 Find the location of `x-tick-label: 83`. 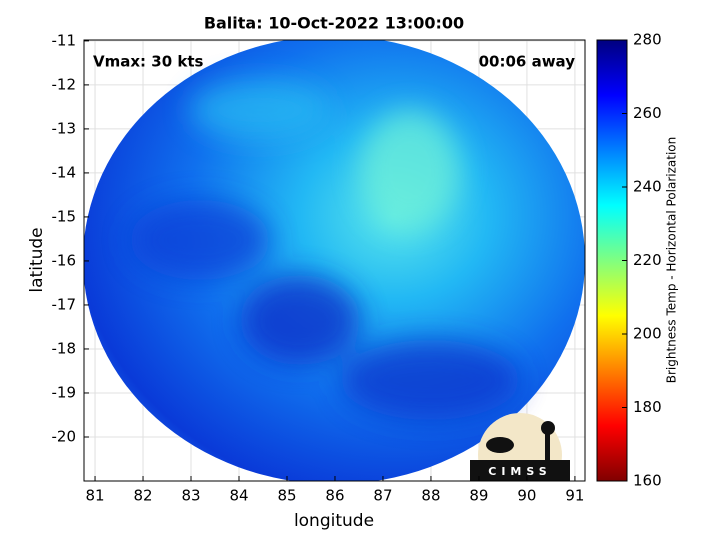

x-tick-label: 83 is located at coordinates (190, 496).